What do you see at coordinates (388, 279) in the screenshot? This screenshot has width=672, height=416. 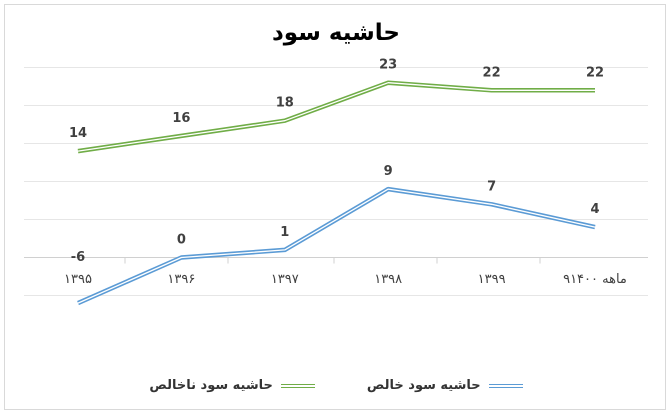 I see `x-tick-label: ۱۳۹۸` at bounding box center [388, 279].